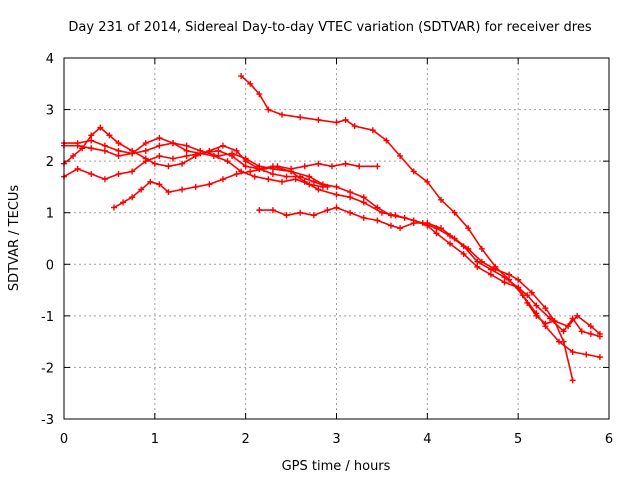 The image size is (640, 480). Describe the element at coordinates (47, 368) in the screenshot. I see `y-tick-label: -2` at that location.